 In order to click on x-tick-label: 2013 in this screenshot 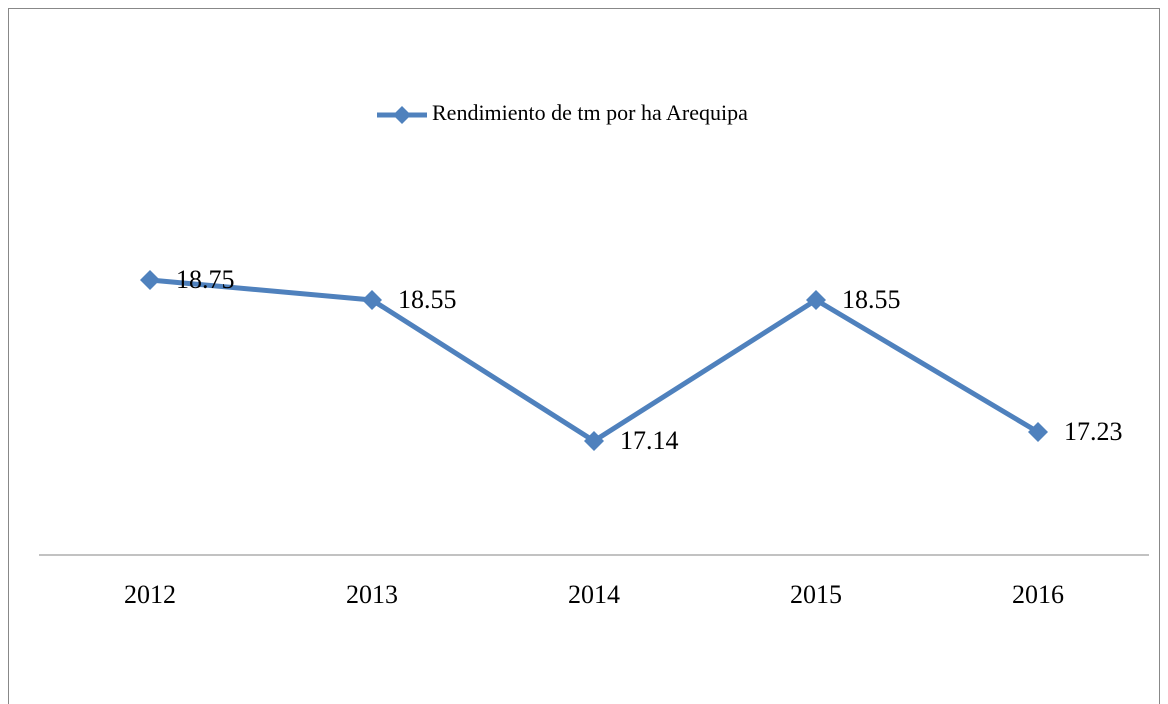, I will do `click(372, 594)`.